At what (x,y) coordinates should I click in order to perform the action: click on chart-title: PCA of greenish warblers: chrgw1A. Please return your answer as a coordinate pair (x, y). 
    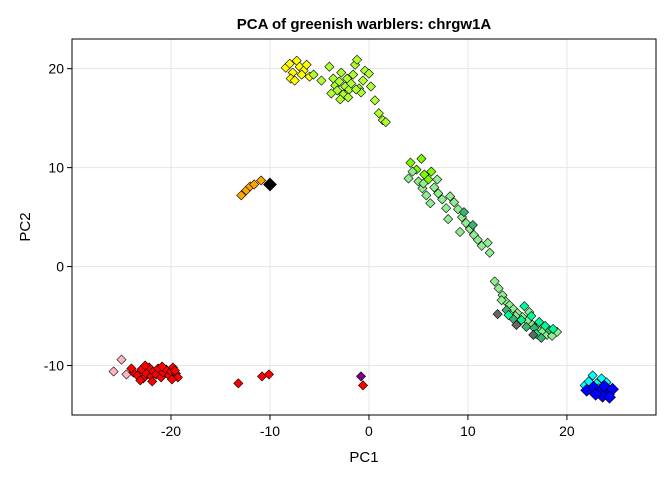
    Looking at the image, I should click on (364, 24).